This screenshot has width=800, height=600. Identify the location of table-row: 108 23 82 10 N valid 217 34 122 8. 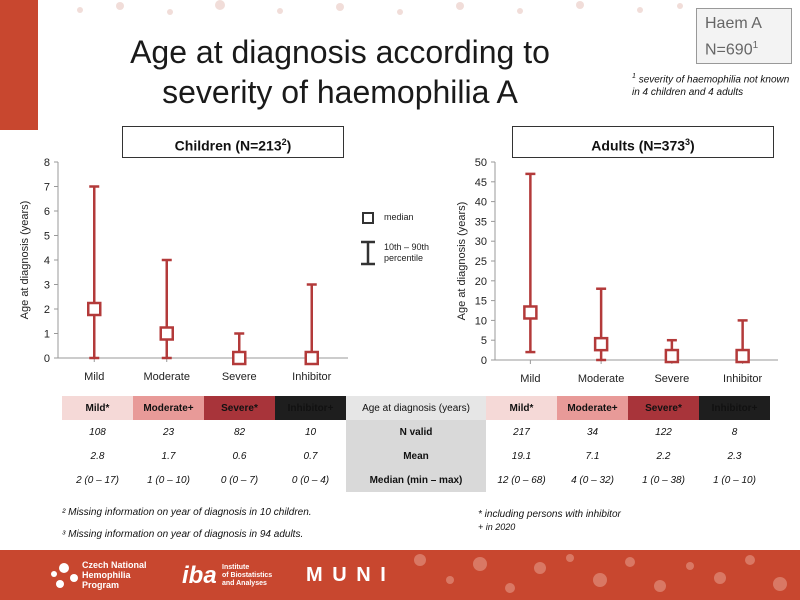
(416, 432).